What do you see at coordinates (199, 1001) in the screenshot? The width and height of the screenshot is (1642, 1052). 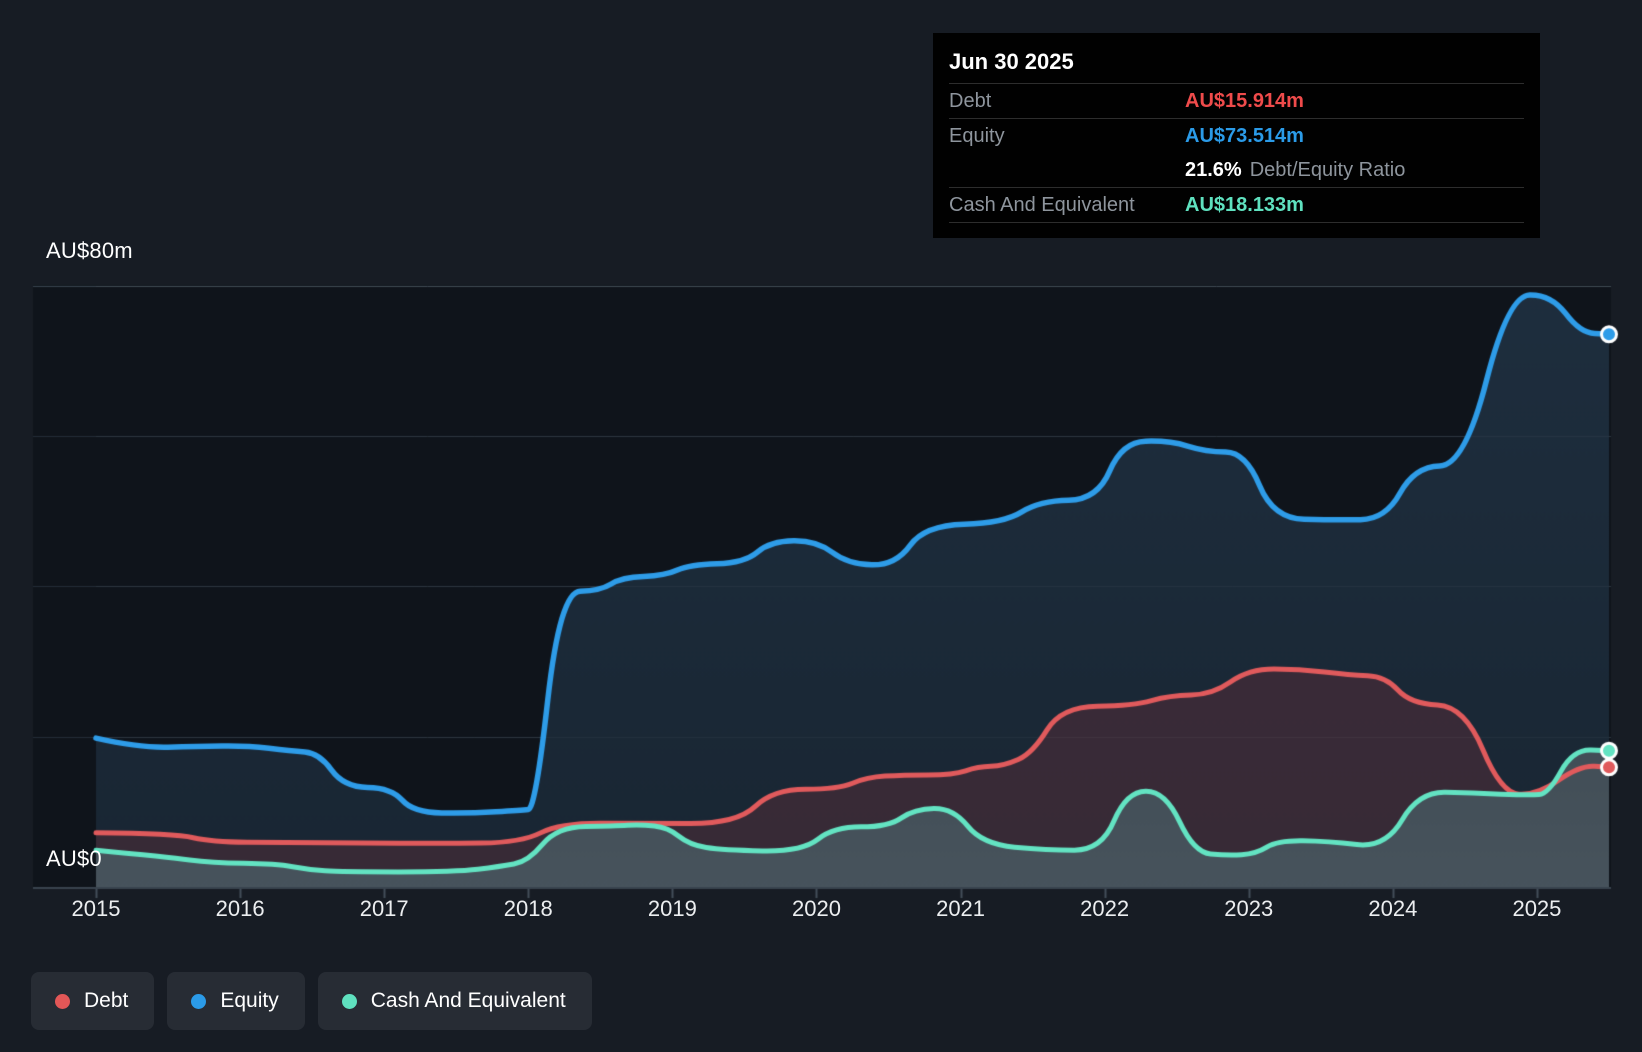 I see `equity-dot-icon` at bounding box center [199, 1001].